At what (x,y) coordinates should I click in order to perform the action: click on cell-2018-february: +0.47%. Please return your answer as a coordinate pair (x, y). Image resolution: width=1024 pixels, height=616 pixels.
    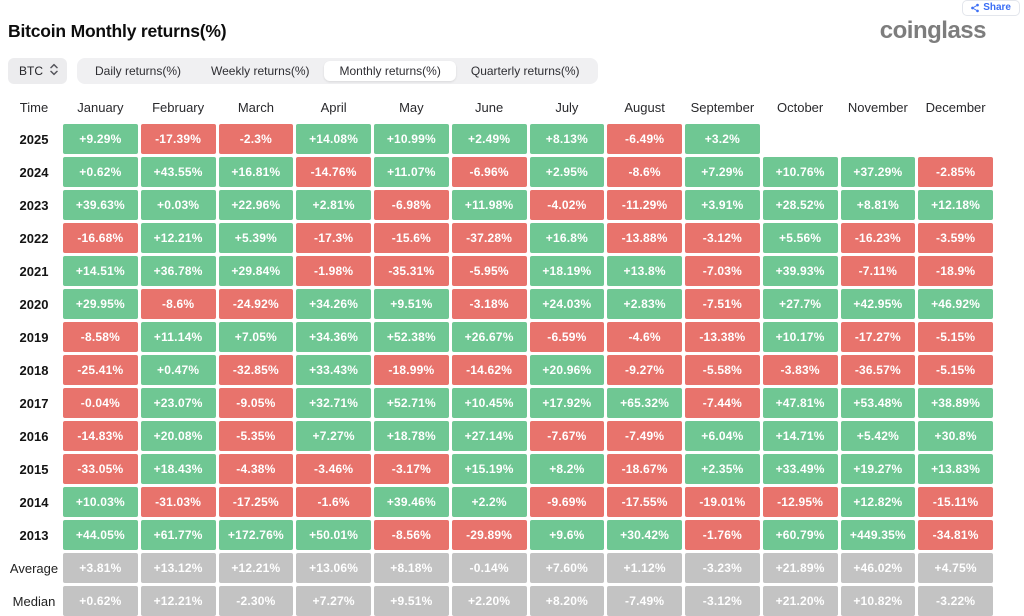
    Looking at the image, I should click on (178, 370).